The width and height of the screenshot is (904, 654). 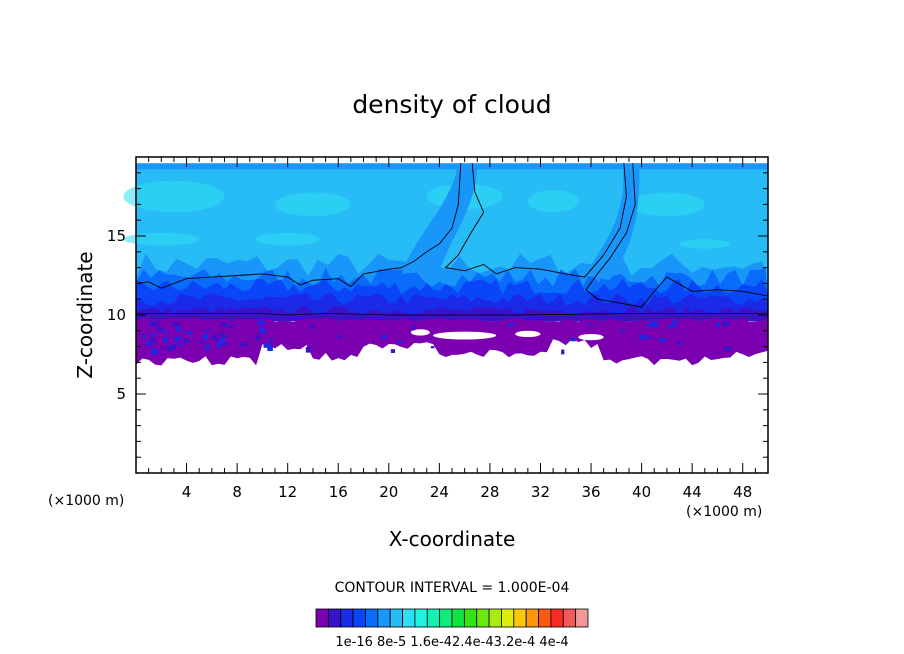 I want to click on contour-interval-label: CONTOUR INTERVAL = 1.000E-04, so click(x=452, y=588).